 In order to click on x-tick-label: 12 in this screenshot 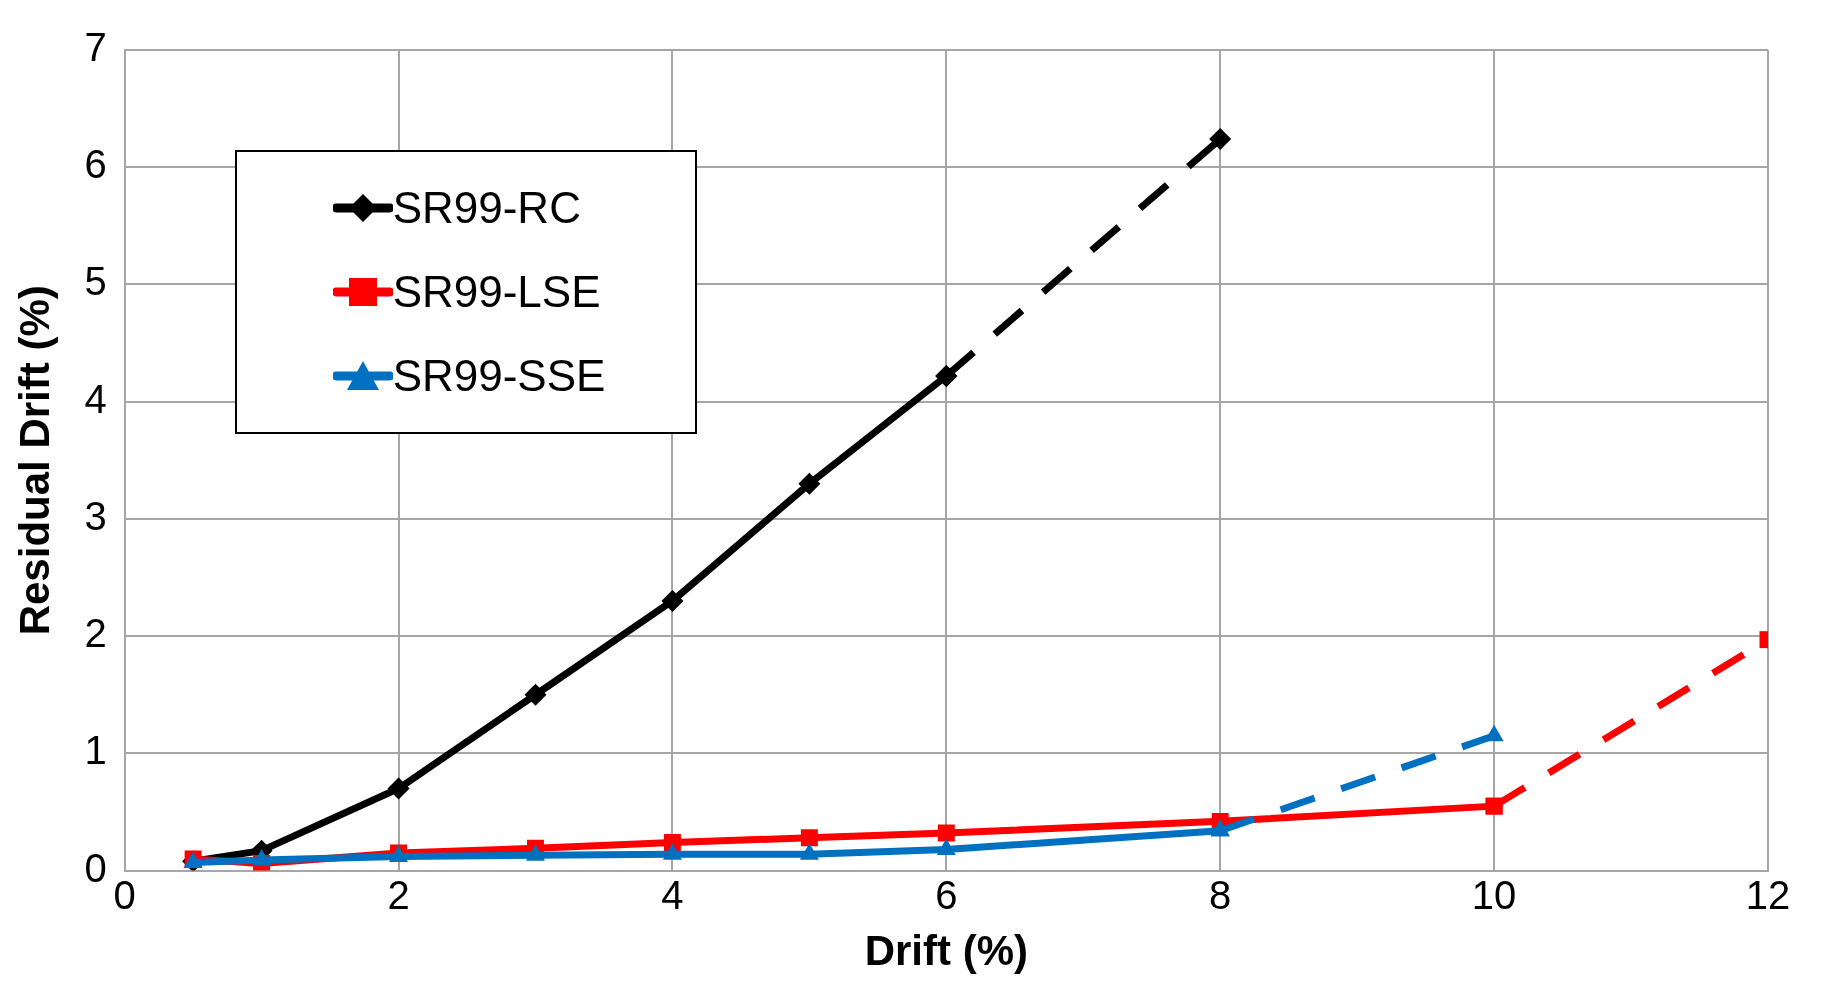, I will do `click(1768, 894)`.